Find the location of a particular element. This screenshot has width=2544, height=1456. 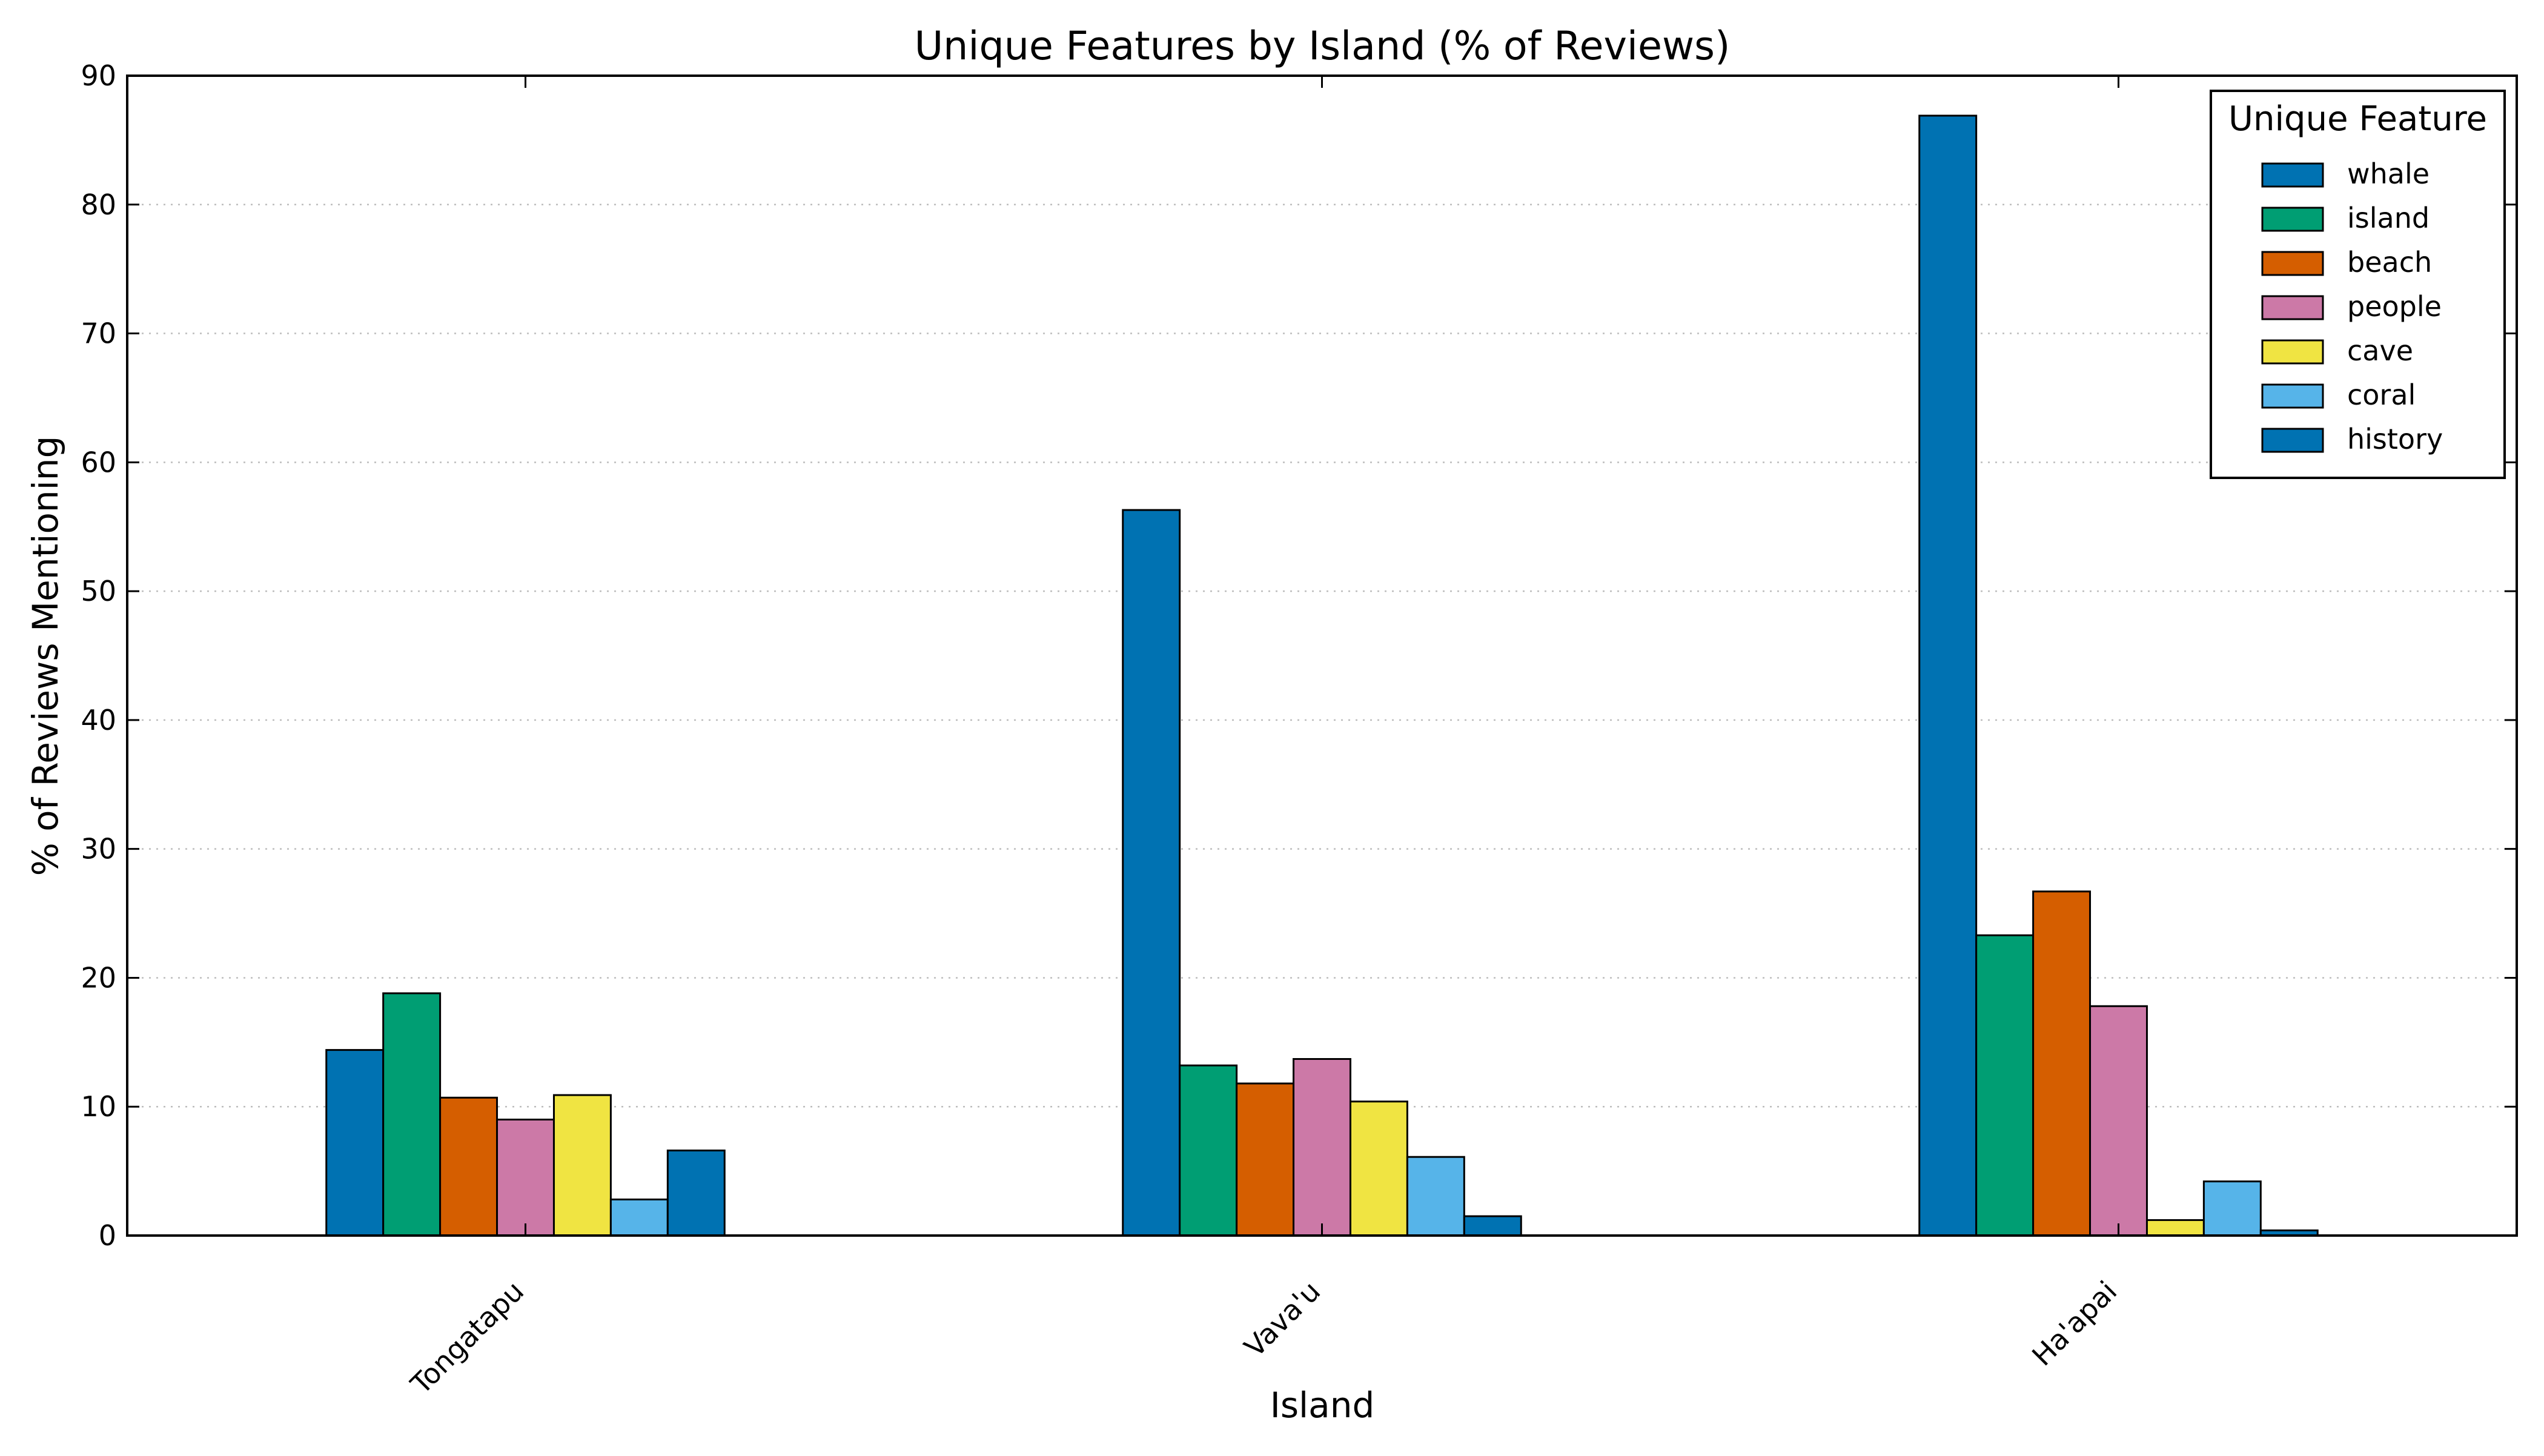

legend-swatch-coral is located at coordinates (2292, 396).